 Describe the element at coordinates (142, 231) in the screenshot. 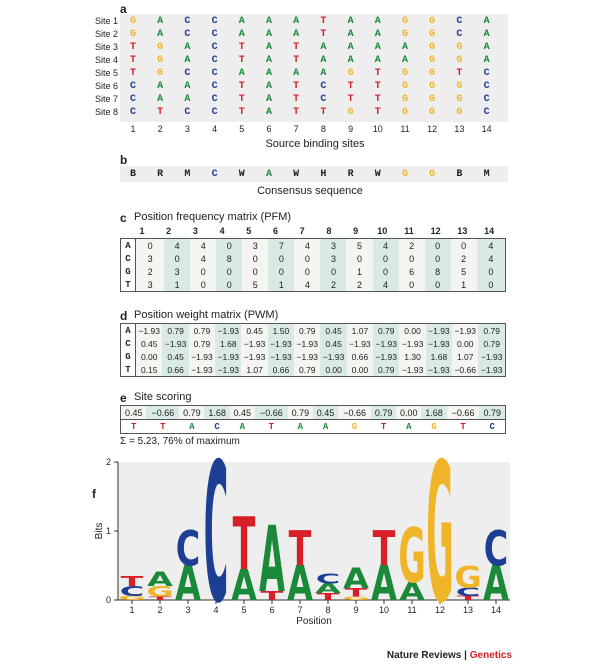

I see `pfm-column-header: 1` at that location.